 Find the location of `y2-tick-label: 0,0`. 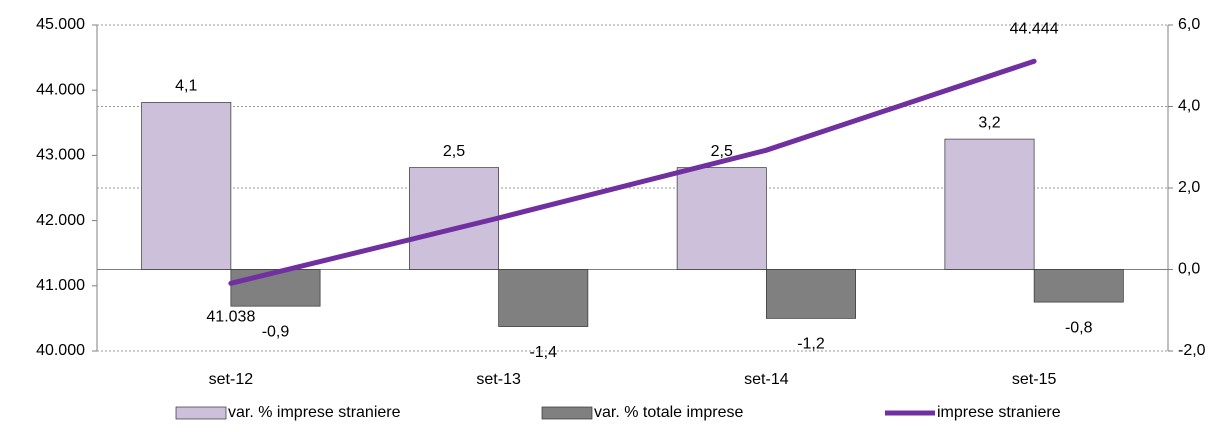

y2-tick-label: 0,0 is located at coordinates (1189, 269).